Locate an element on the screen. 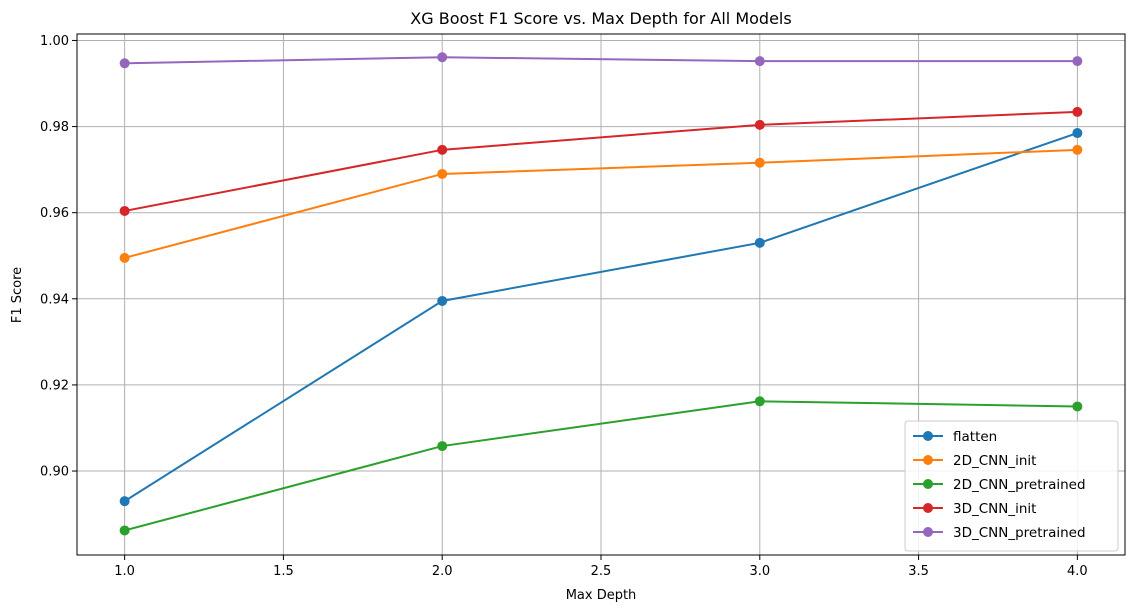 This screenshot has height=607, width=1131. legend-item: 2D_CNN_pretrained is located at coordinates (999, 485).